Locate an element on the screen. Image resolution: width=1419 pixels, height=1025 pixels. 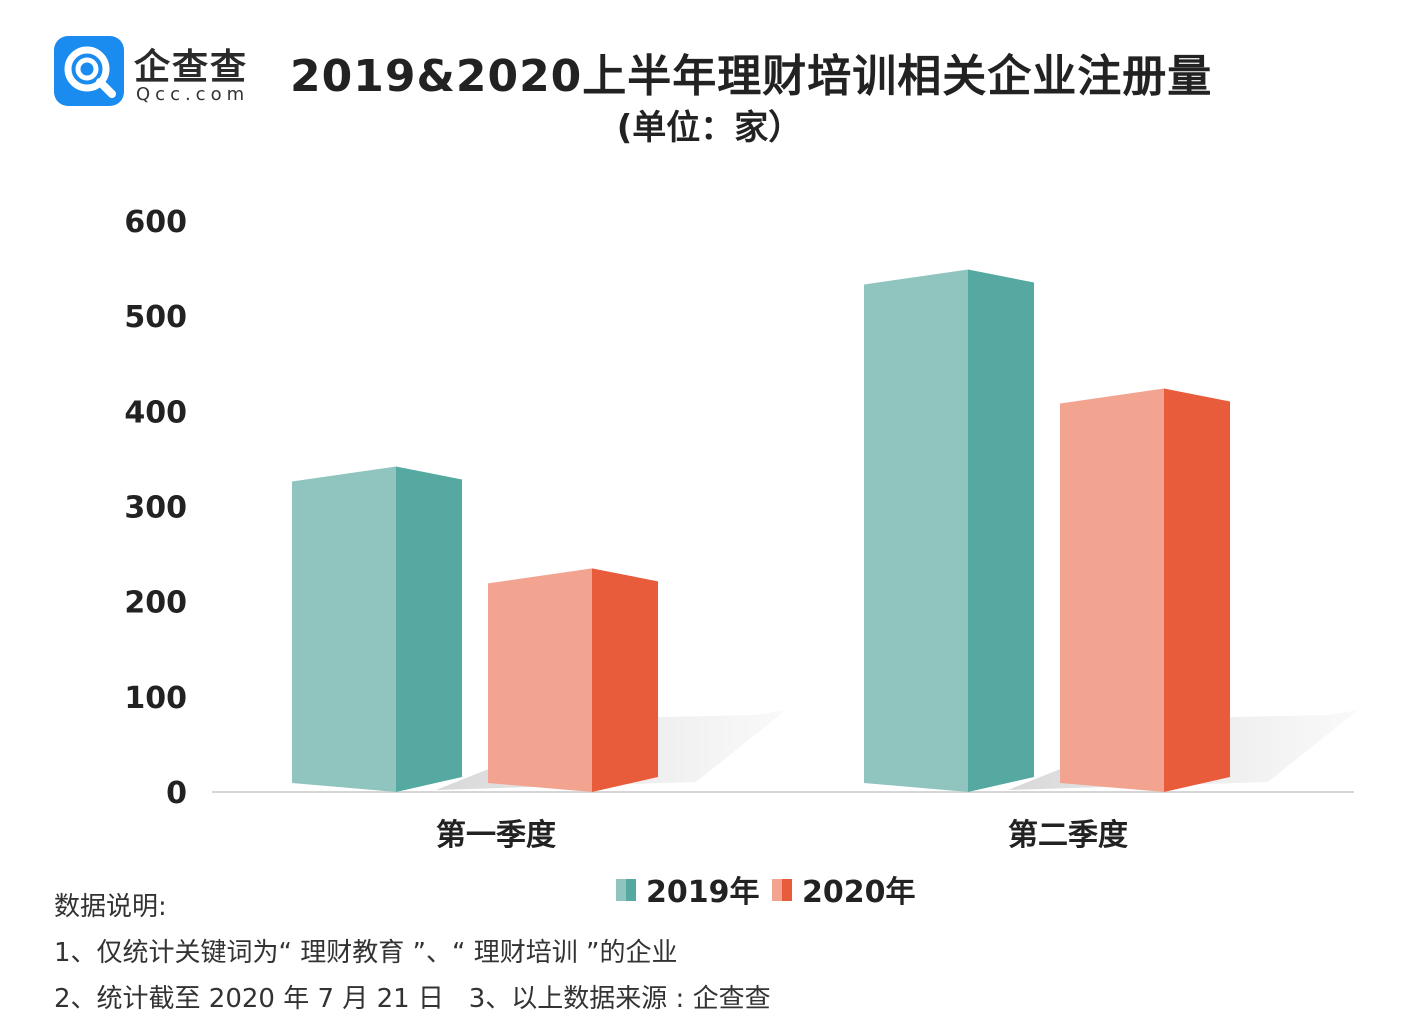
notes-heading: 数据说明: is located at coordinates (110, 907).